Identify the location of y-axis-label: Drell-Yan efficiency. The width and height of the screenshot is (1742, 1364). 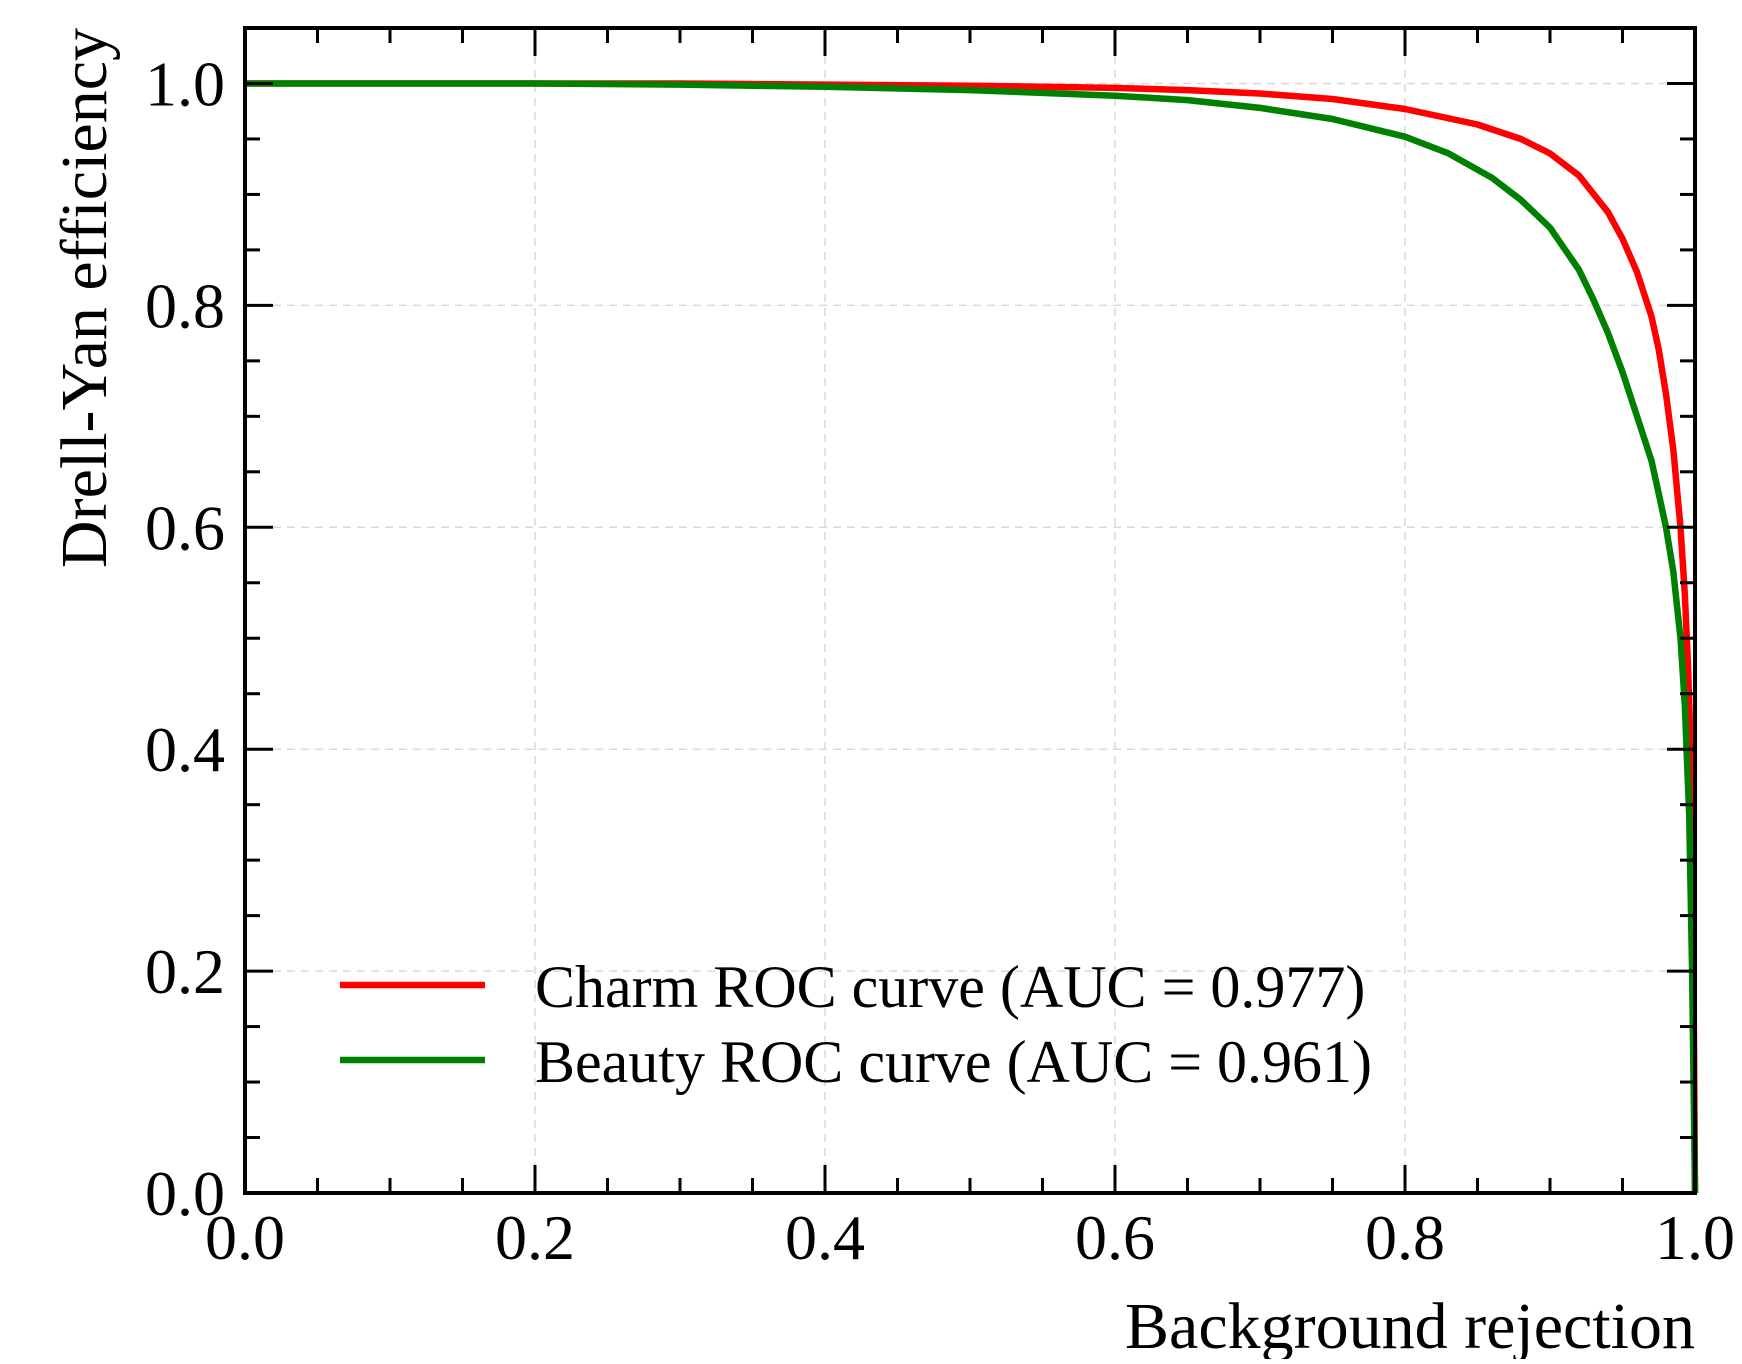
(84, 298).